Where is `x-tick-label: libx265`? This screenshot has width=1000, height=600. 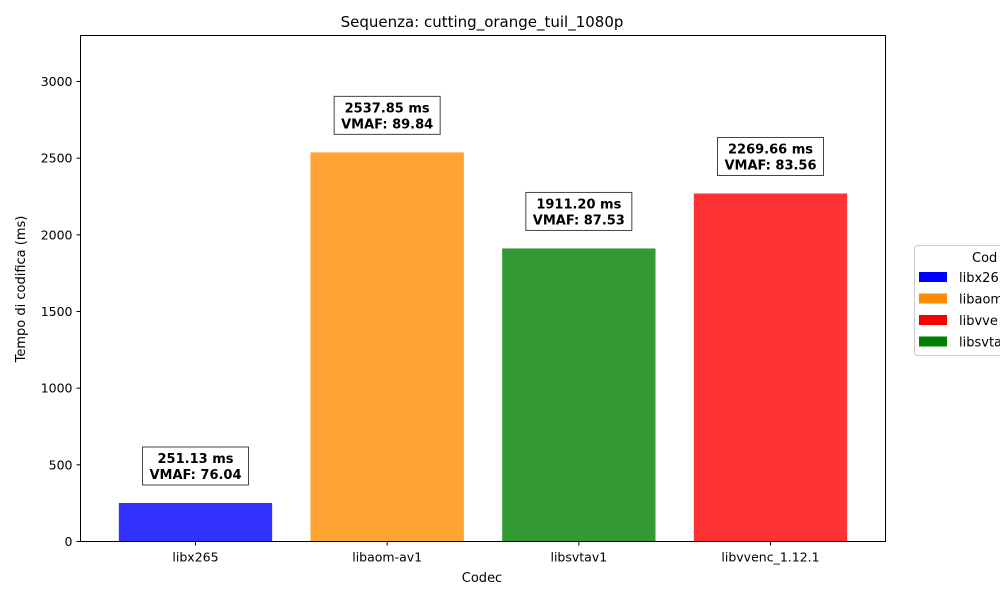 x-tick-label: libx265 is located at coordinates (195, 557).